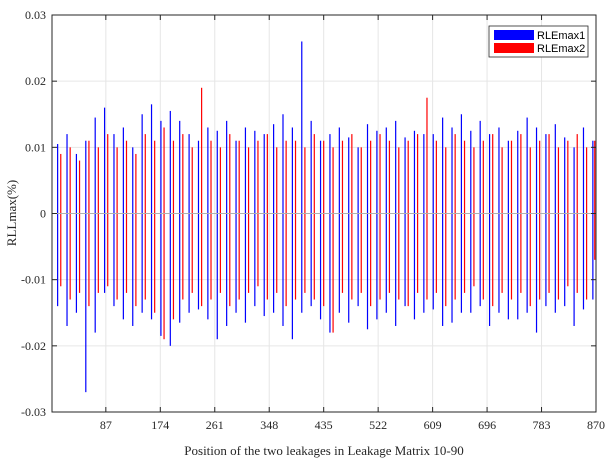 The image size is (606, 461). Describe the element at coordinates (43, 214) in the screenshot. I see `y-tick-label: 0` at that location.